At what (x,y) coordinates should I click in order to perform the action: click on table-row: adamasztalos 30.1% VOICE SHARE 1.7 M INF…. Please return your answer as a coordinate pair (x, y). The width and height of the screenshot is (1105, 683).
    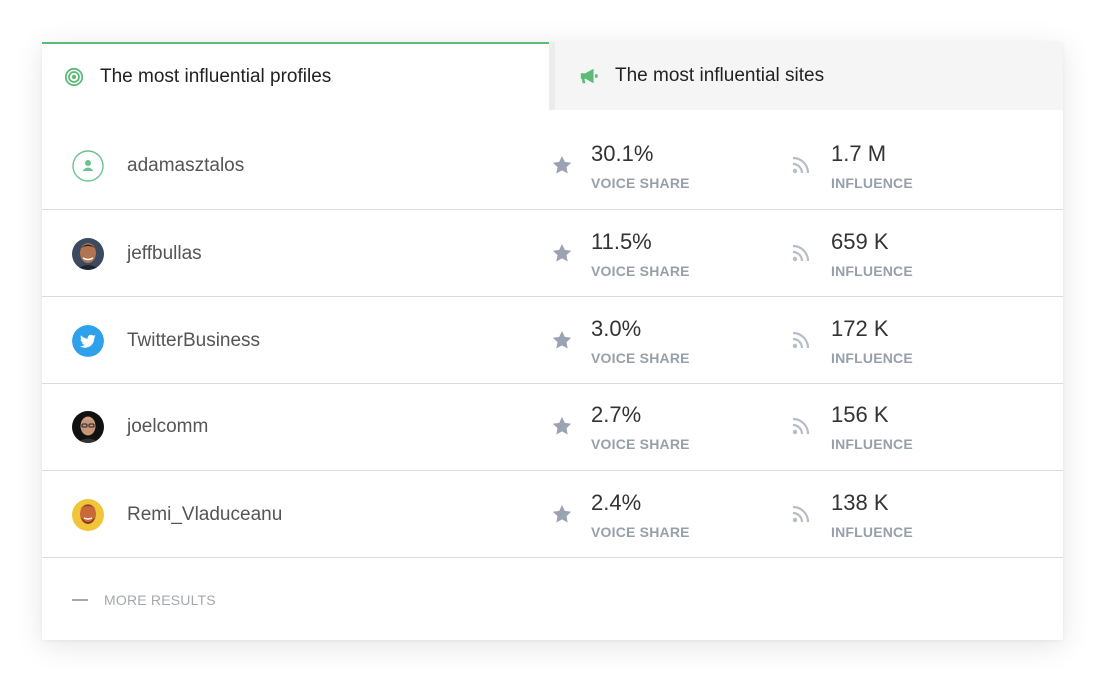
    Looking at the image, I should click on (552, 166).